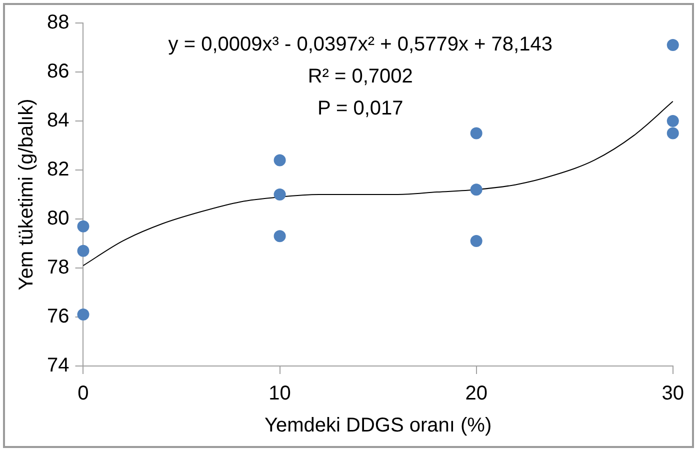  I want to click on y-tick-label: 78, so click(58, 267).